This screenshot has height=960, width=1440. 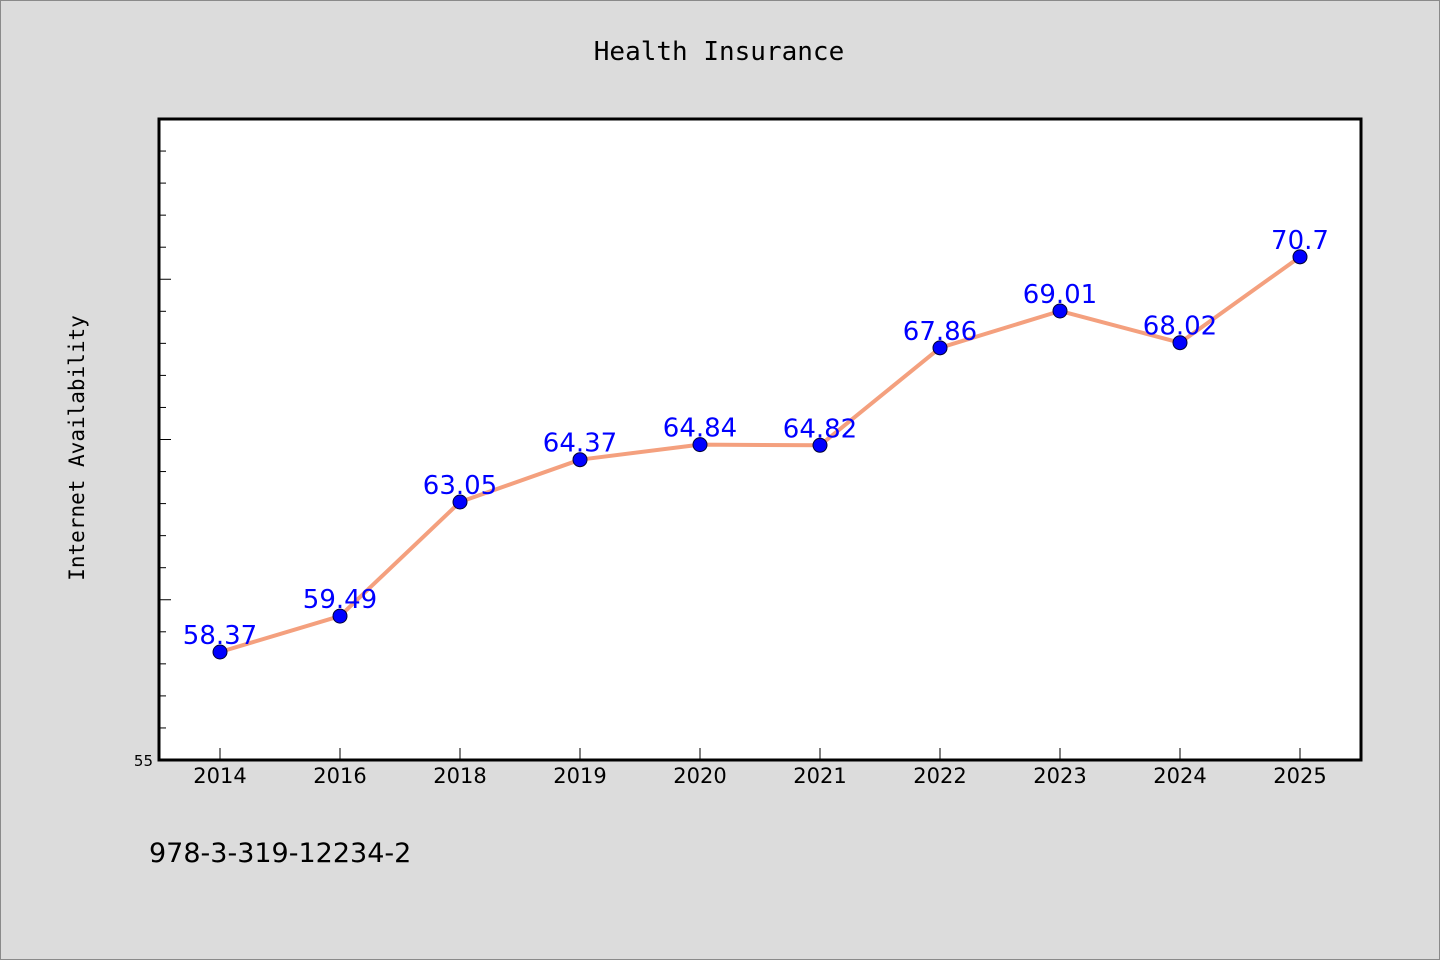 I want to click on data-label: 64.82, so click(x=820, y=429).